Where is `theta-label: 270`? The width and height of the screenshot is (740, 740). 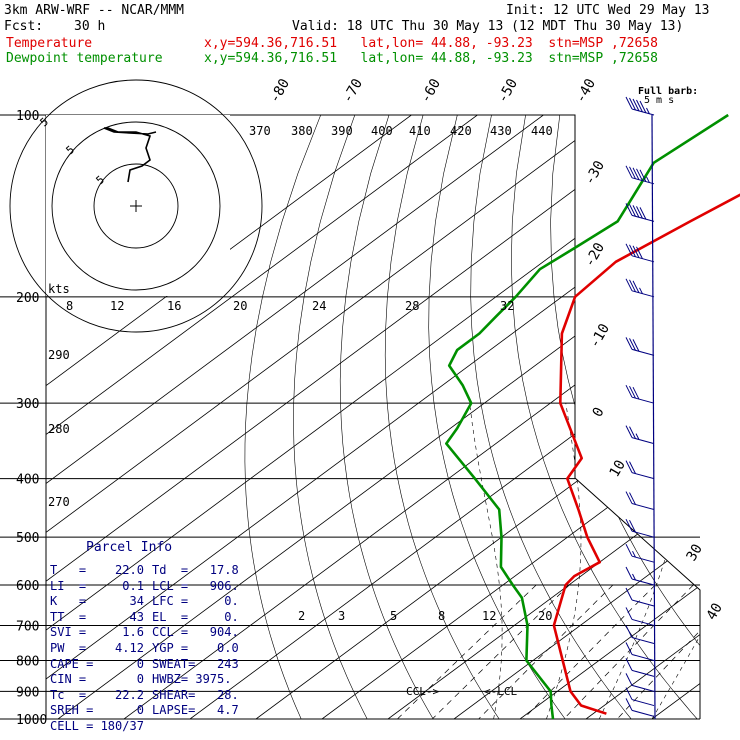
theta-label: 270 is located at coordinates (59, 502).